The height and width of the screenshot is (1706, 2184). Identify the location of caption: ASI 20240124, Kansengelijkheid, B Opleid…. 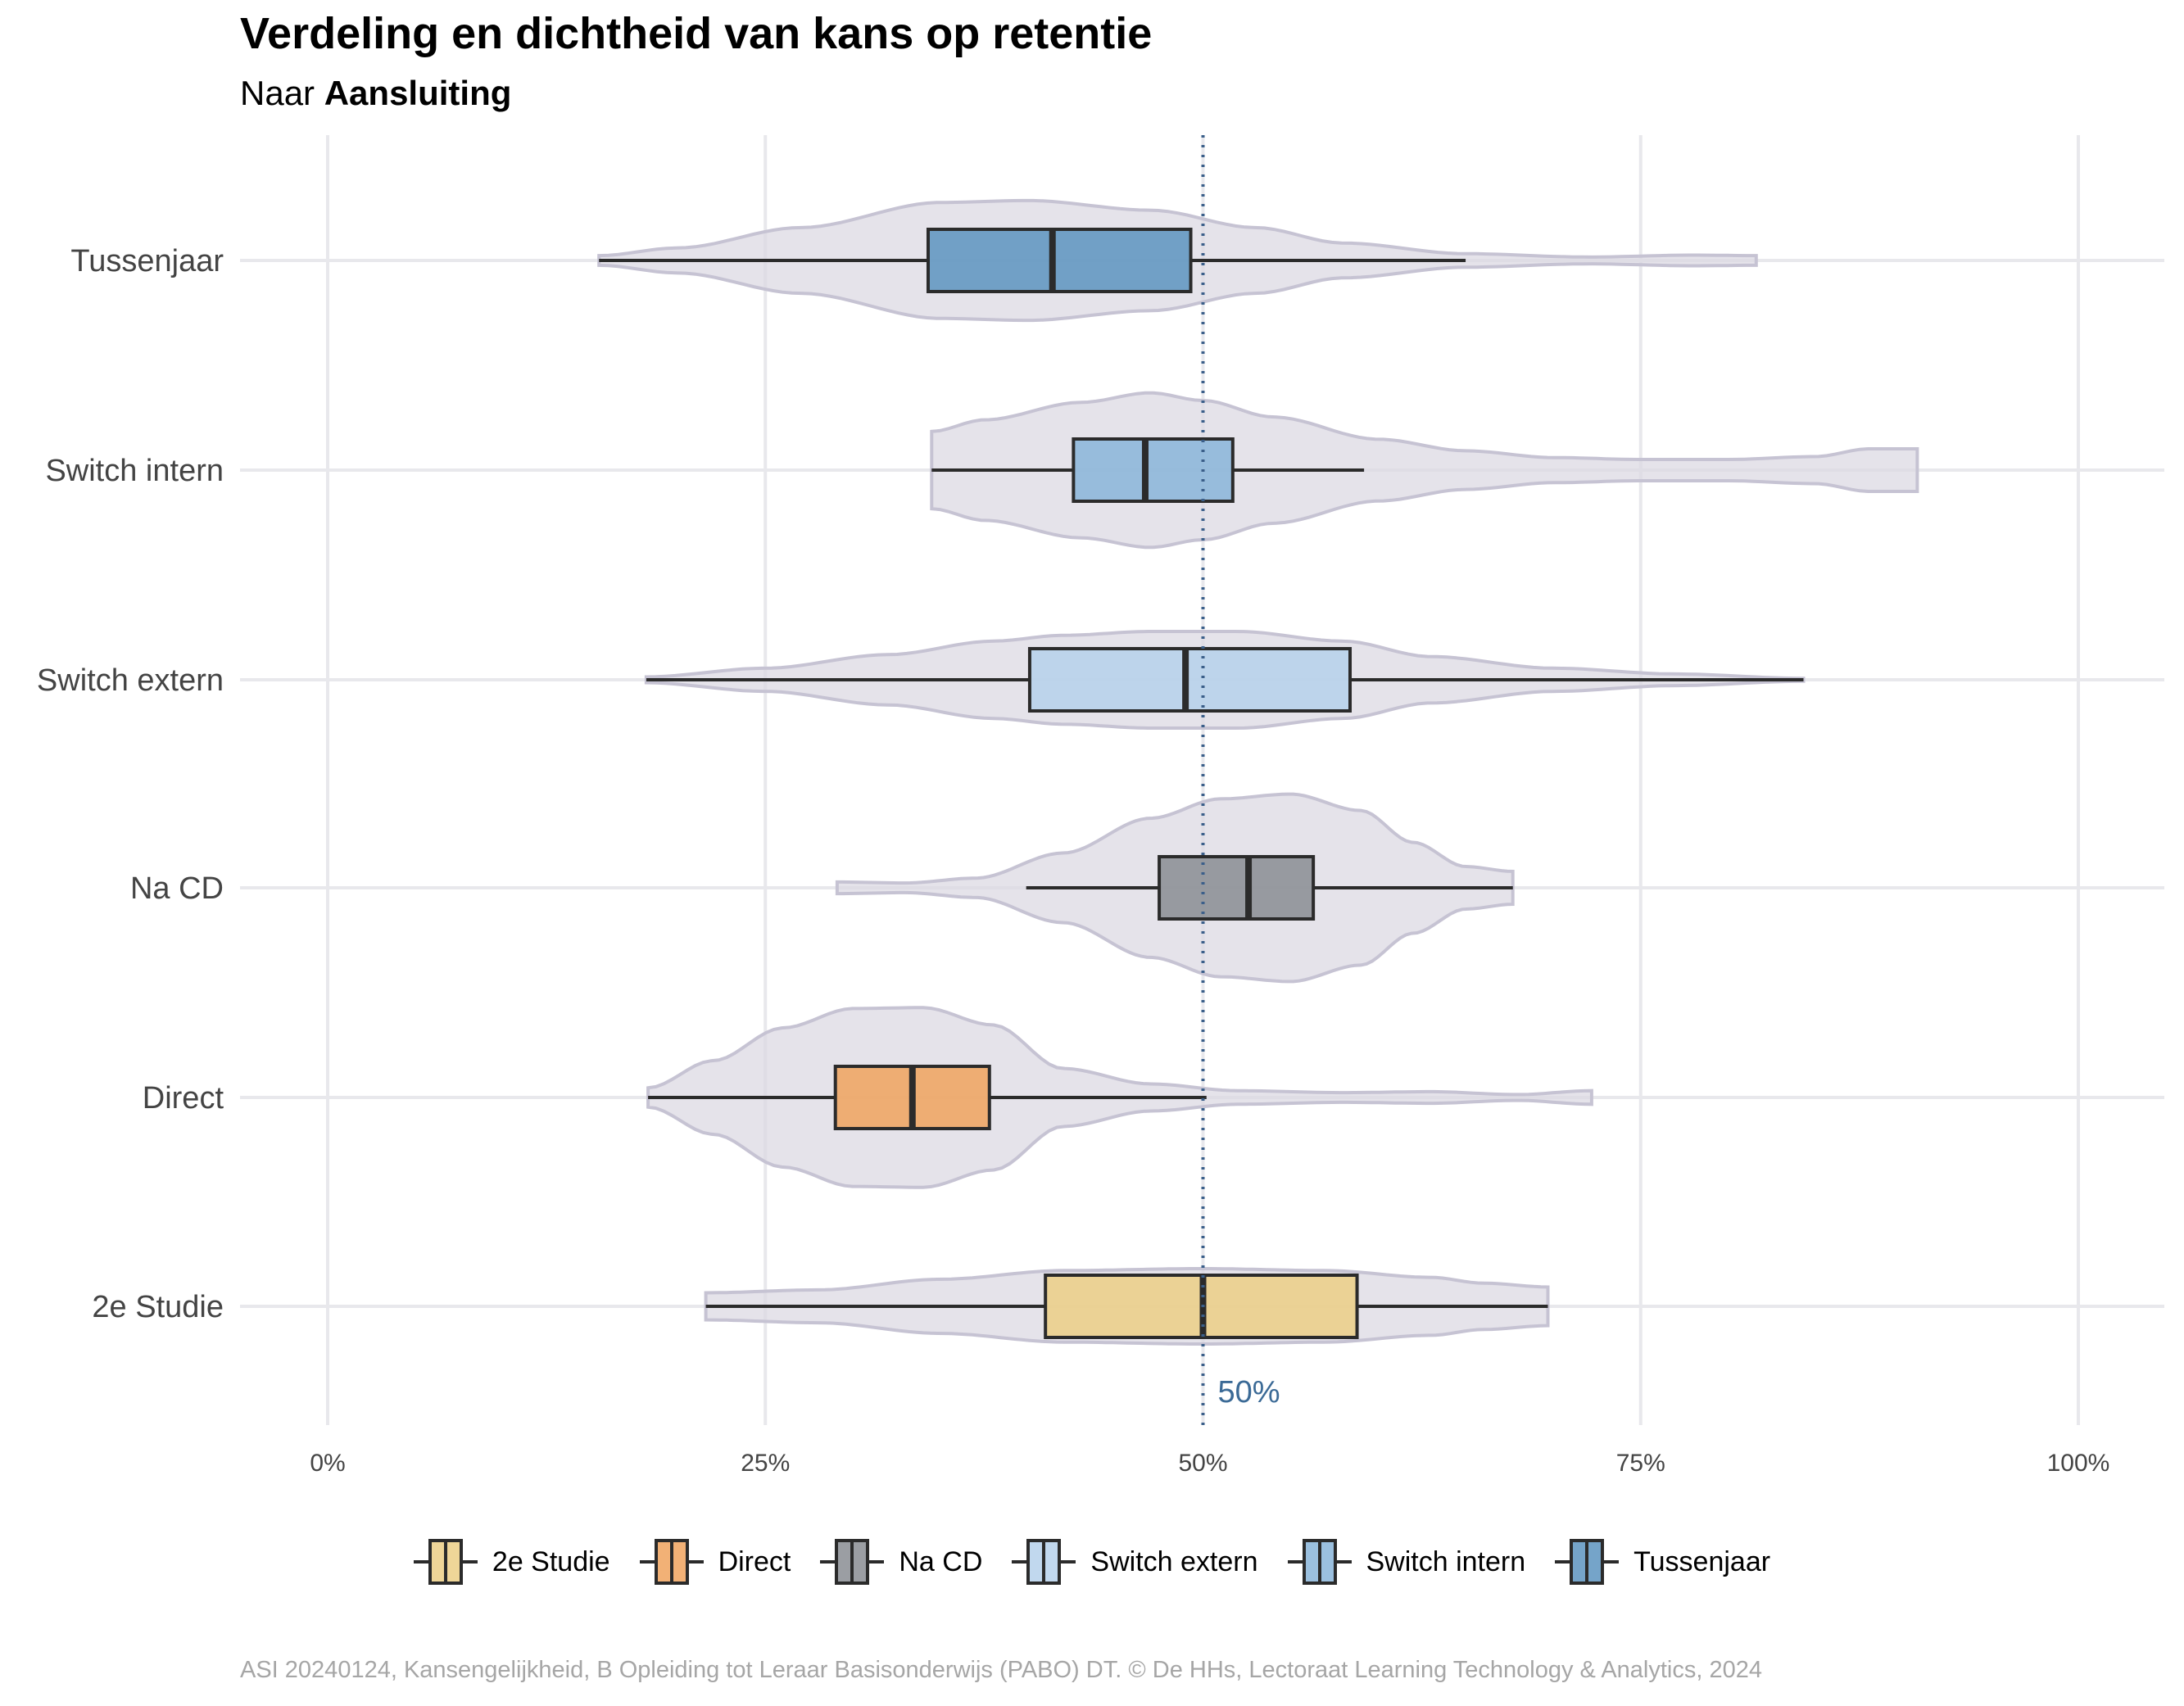
(1001, 1670).